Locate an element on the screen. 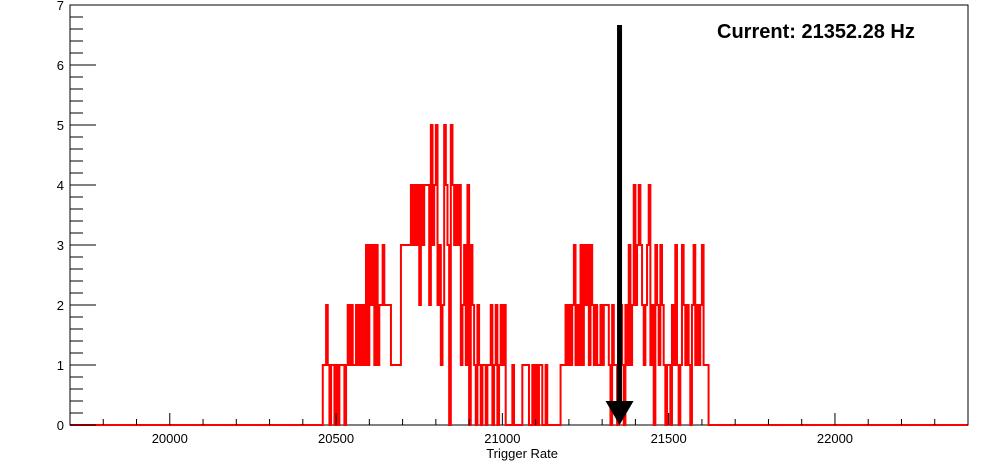 This screenshot has height=472, width=996. y-tick-label: 1 is located at coordinates (60, 365).